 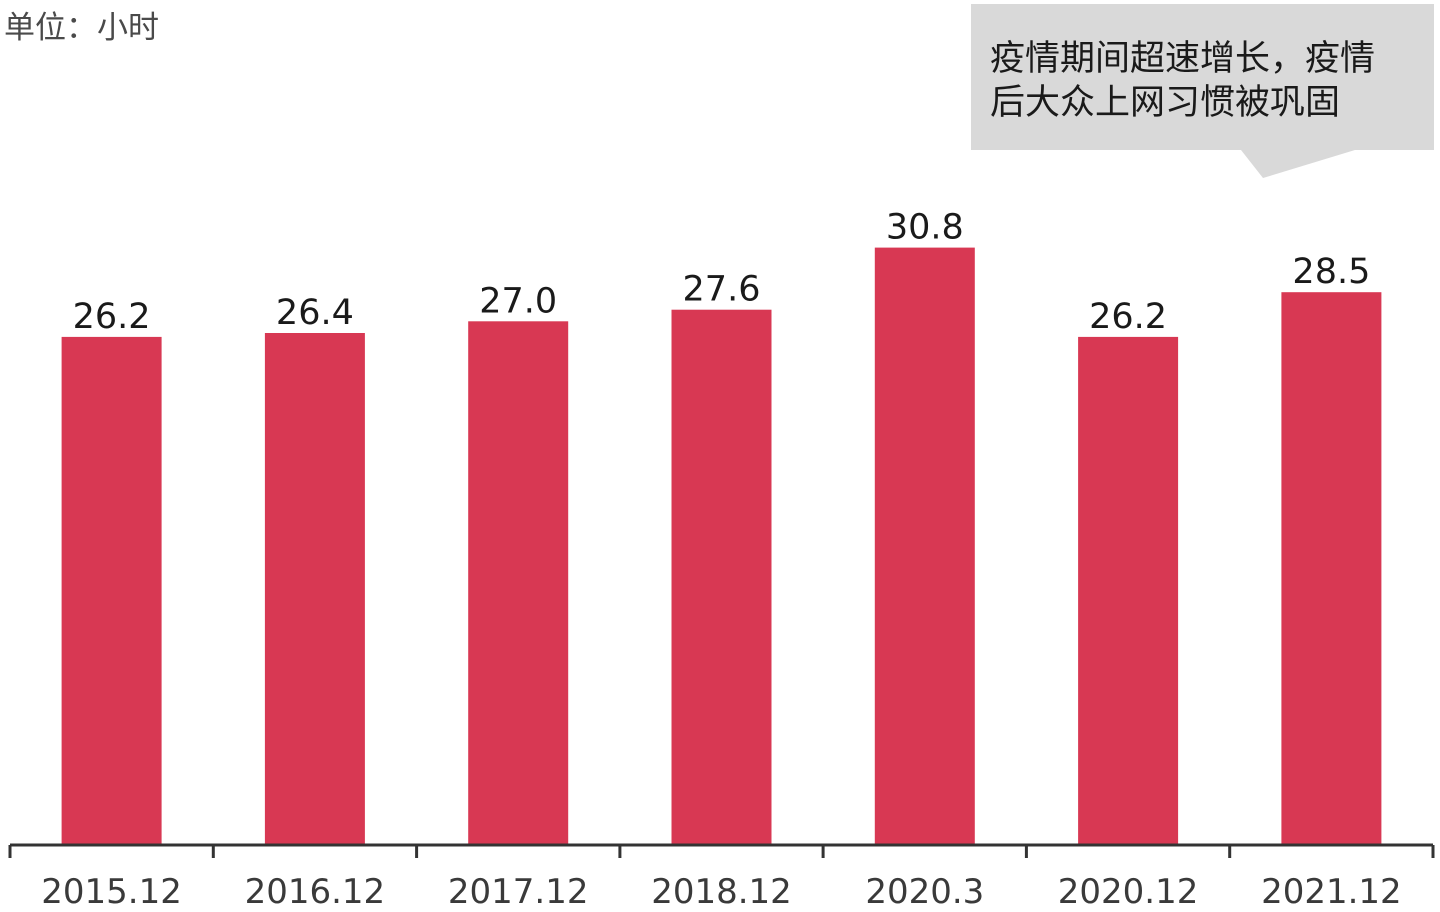 What do you see at coordinates (721, 851) in the screenshot?
I see `x-axis-ticks` at bounding box center [721, 851].